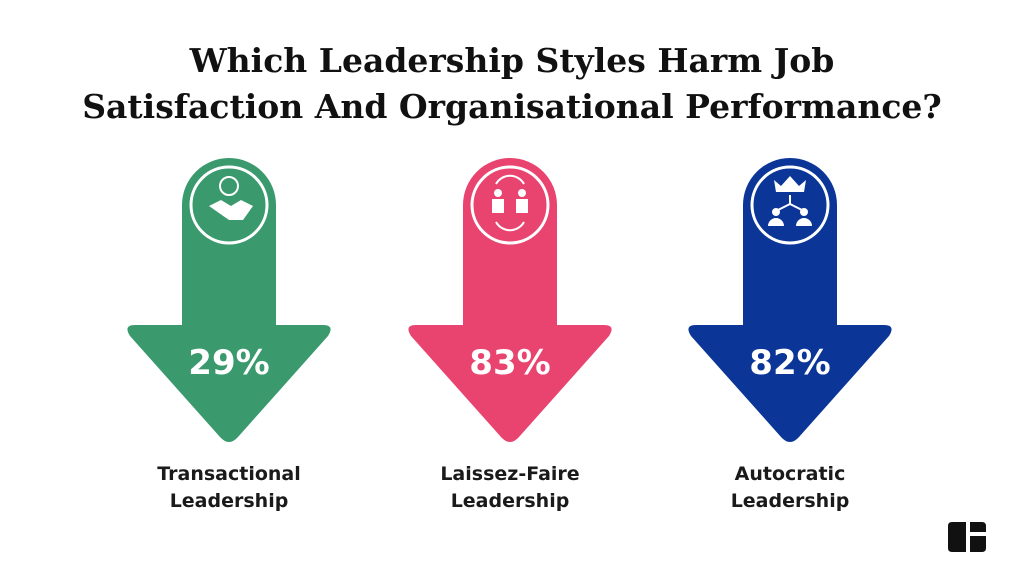 Image resolution: width=1024 pixels, height=576 pixels. Describe the element at coordinates (789, 363) in the screenshot. I see `percentage: 82%` at that location.